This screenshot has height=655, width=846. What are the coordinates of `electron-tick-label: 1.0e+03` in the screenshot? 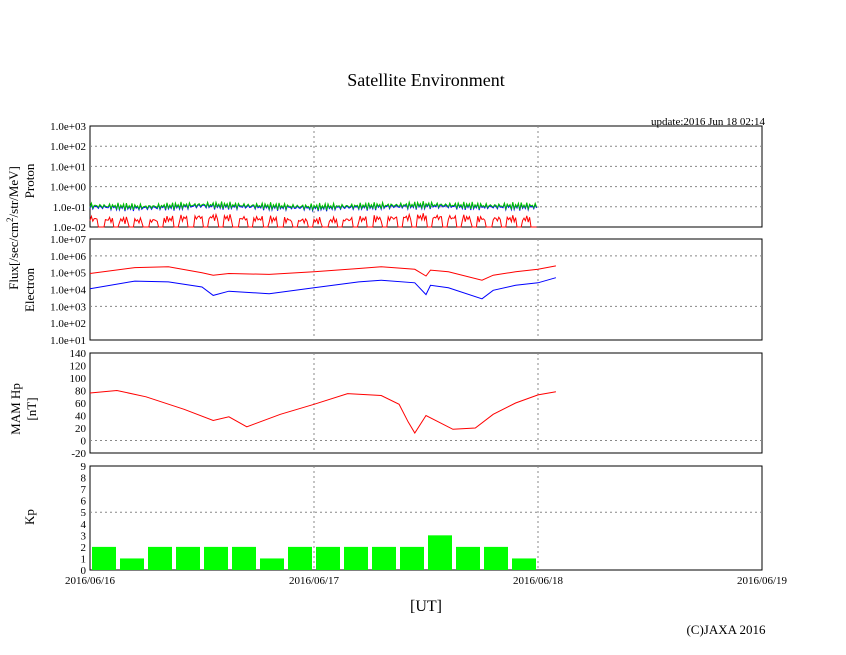 It's located at (68, 307).